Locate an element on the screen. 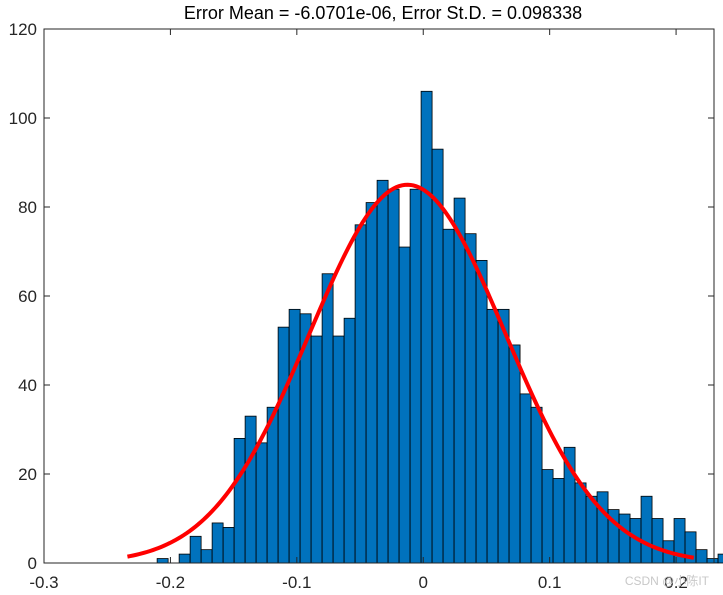  y-tick-label: 60 is located at coordinates (27, 296).